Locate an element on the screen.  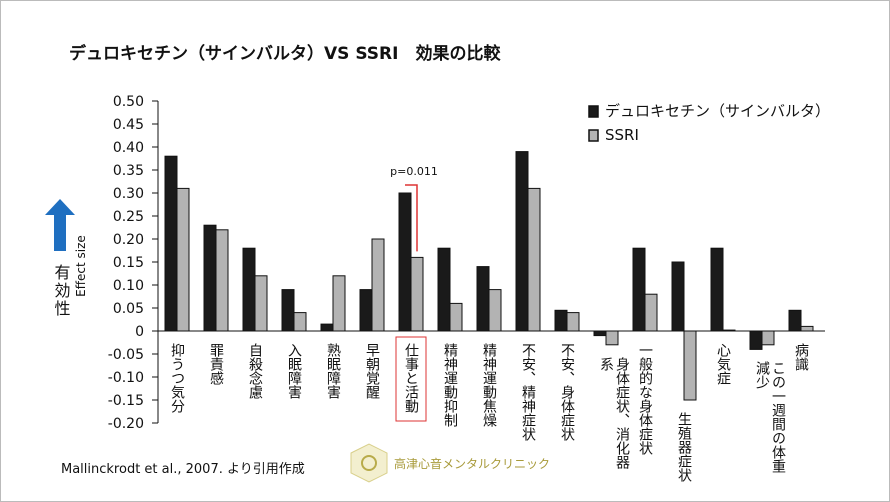
x-tick-label: 罪責感 is located at coordinates (216, 364).